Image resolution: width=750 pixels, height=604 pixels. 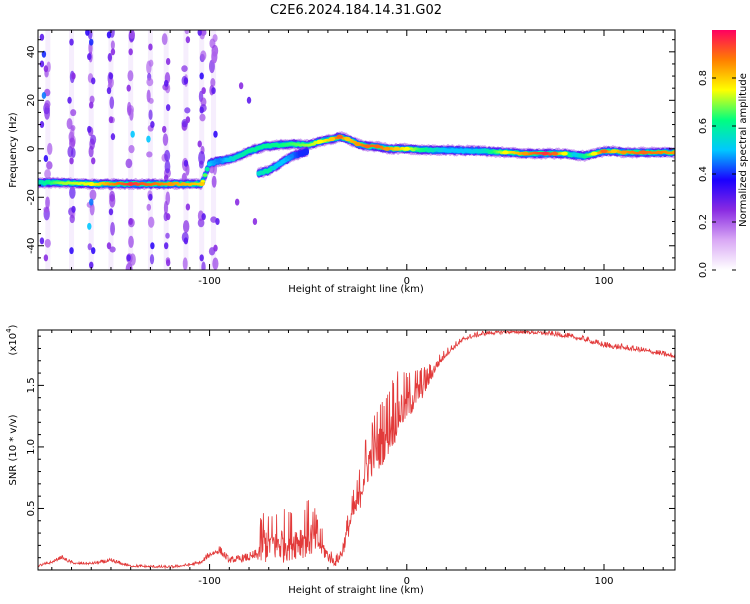 What do you see at coordinates (31, 246) in the screenshot?
I see `spectrogram-y-tick-label: -40` at bounding box center [31, 246].